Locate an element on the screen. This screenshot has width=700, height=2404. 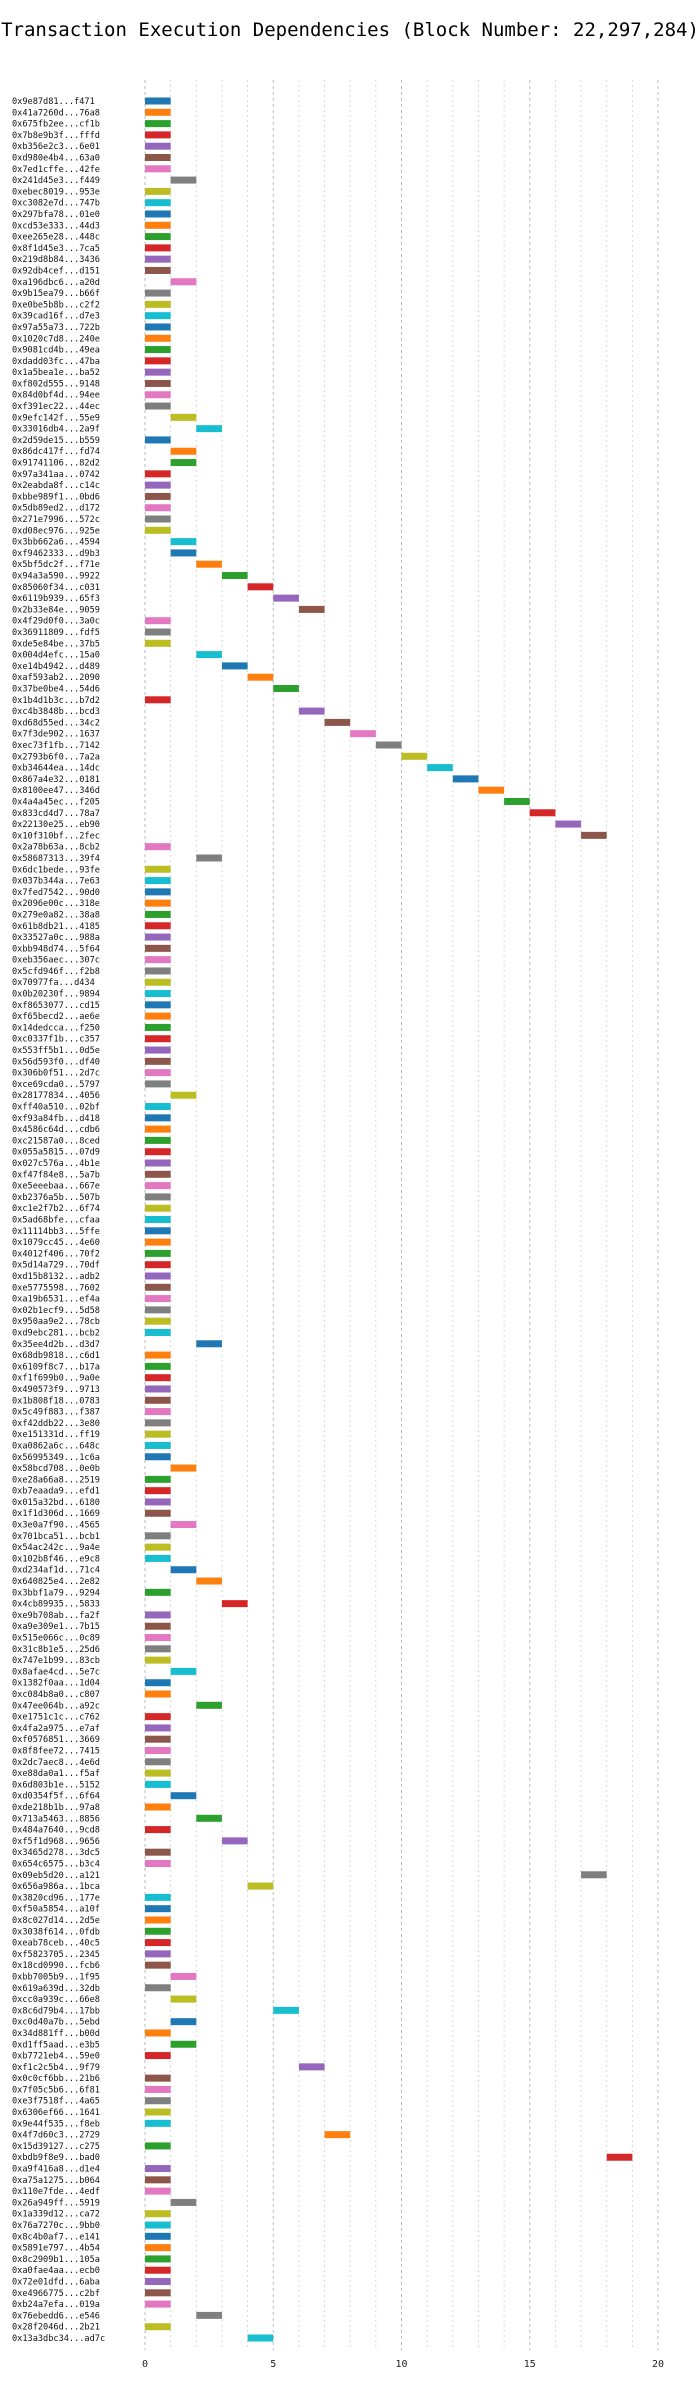
y-tick-label: 0x47ee064b...a92c is located at coordinates (56, 1706).